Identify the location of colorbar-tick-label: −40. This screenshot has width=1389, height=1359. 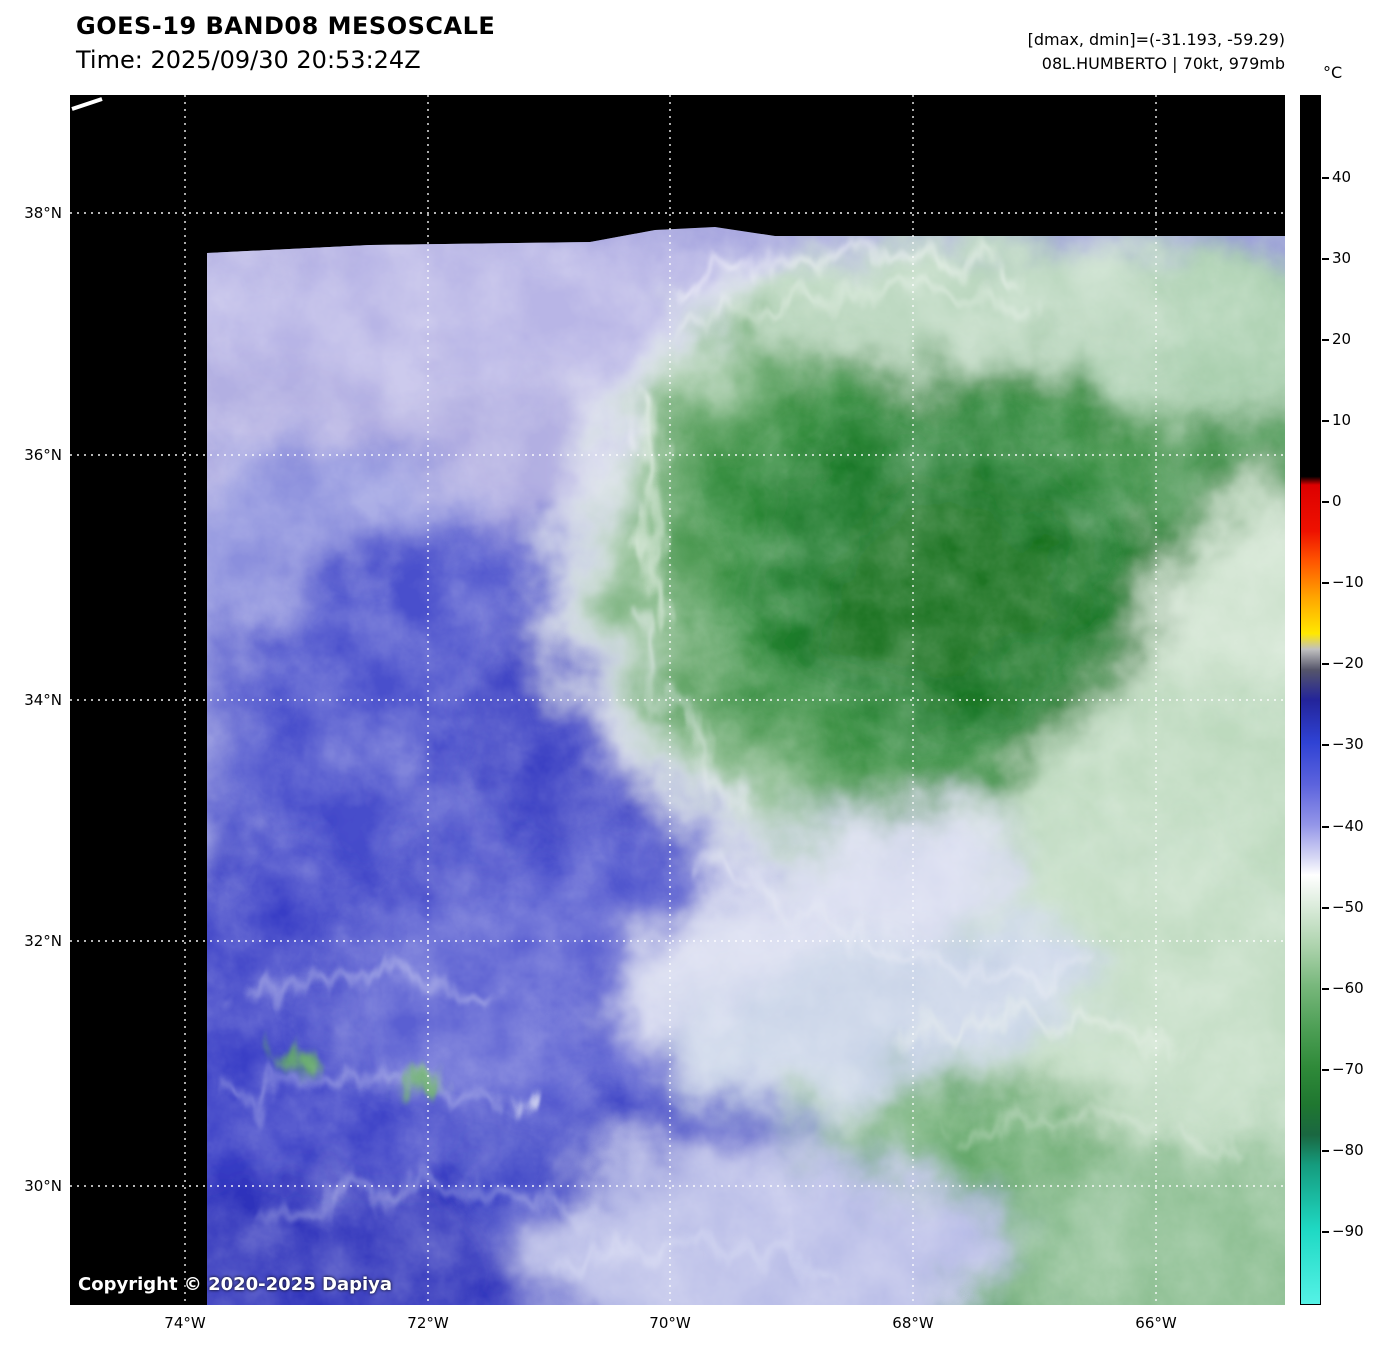
(1348, 826).